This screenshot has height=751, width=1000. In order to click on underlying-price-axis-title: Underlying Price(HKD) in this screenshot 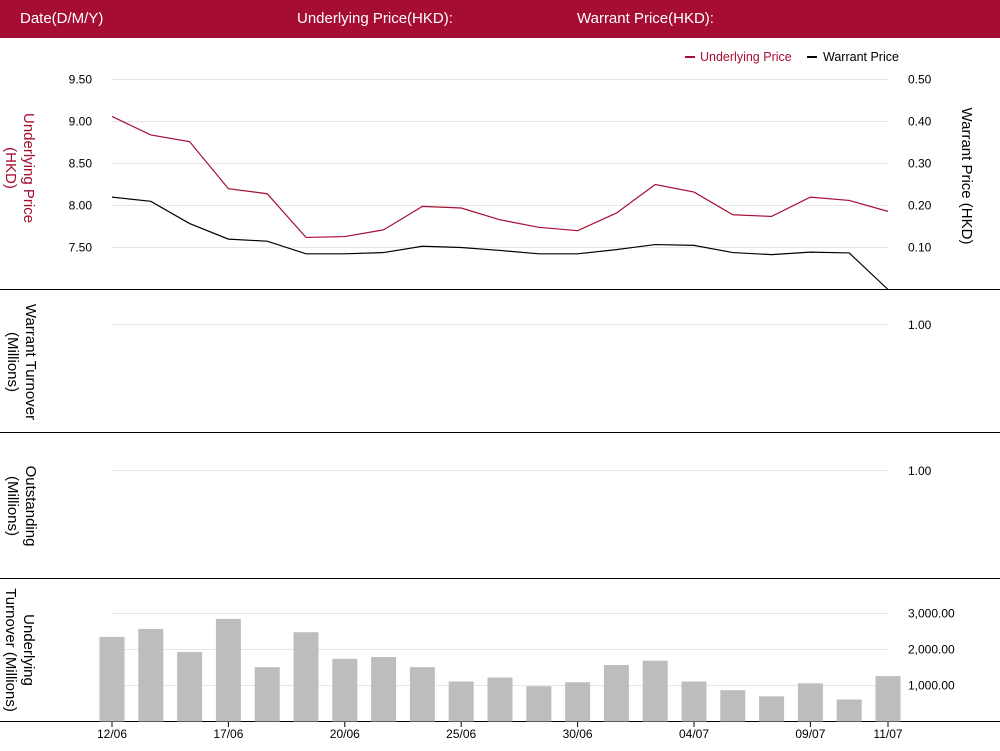, I will do `click(19, 168)`.